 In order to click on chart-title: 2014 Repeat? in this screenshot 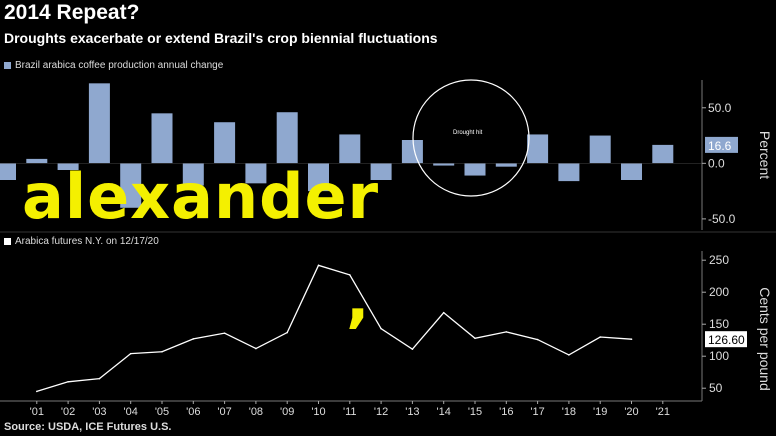, I will do `click(72, 12)`.